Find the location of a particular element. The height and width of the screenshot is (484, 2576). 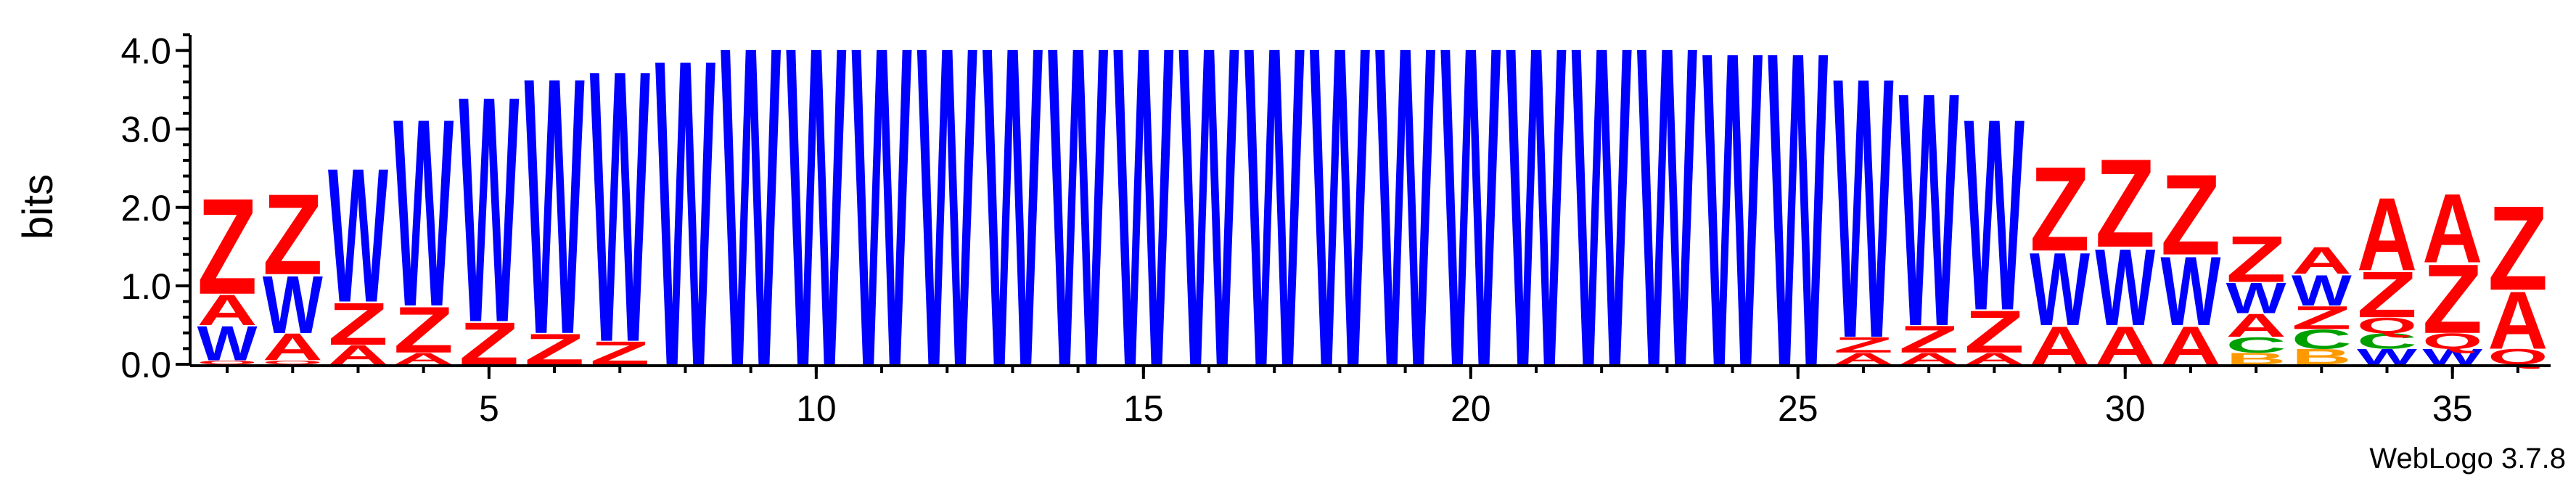

y-tick-label: 0.0 is located at coordinates (145, 365).